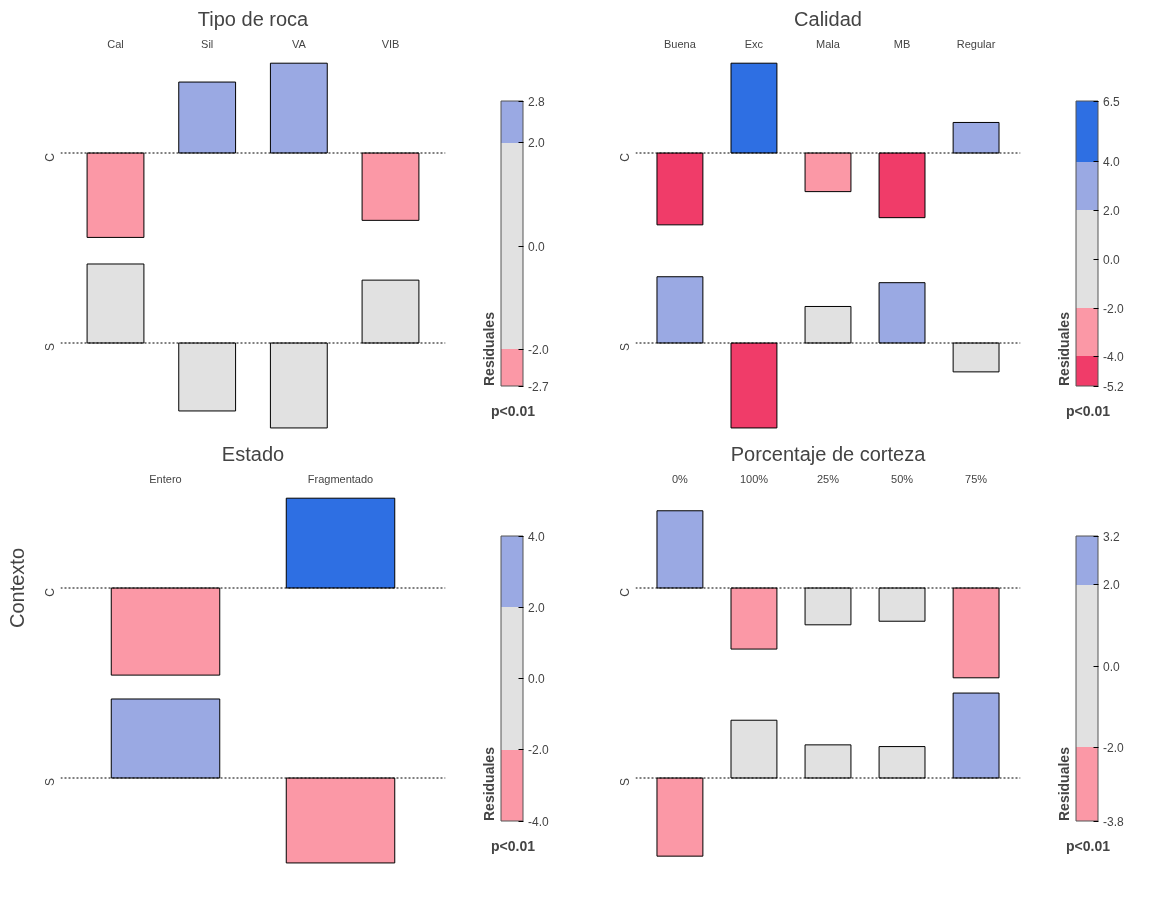  I want to click on color-bar-label: 6.5, so click(1112, 101).